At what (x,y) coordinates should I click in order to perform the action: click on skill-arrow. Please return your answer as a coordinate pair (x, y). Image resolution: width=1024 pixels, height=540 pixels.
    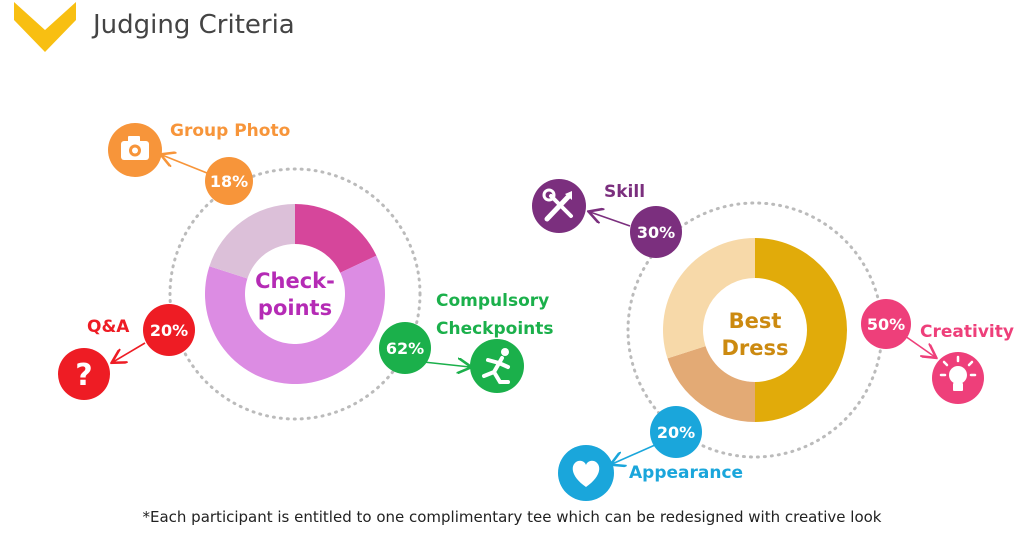
    Looking at the image, I should click on (610, 219).